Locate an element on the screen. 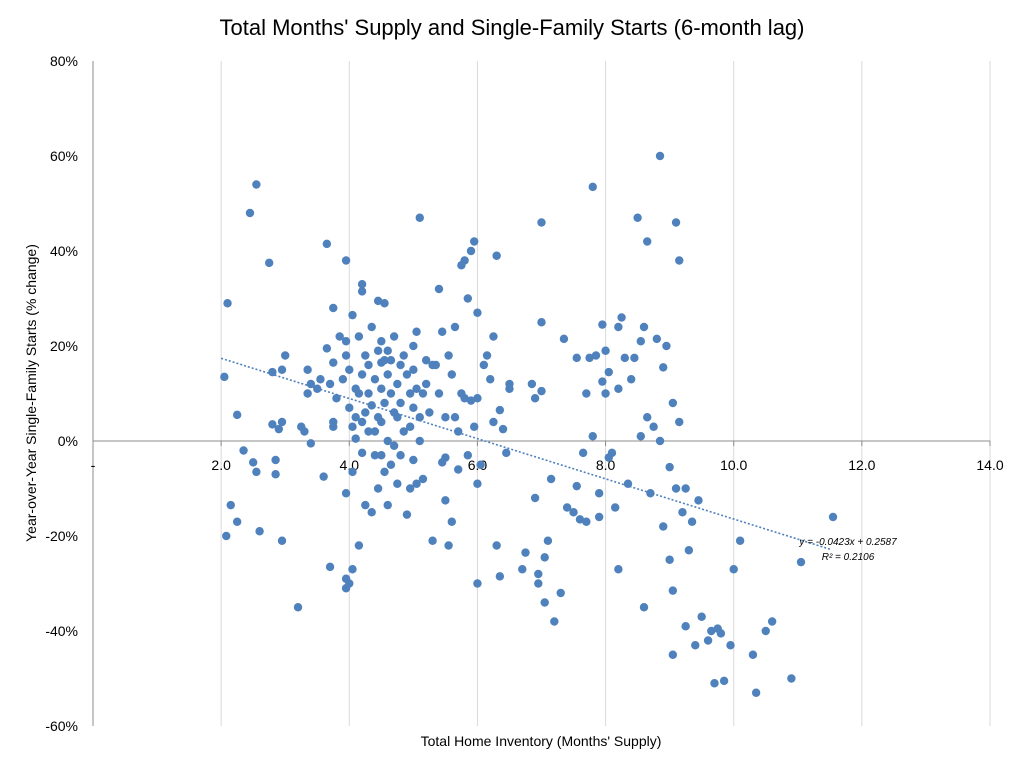 The image size is (1024, 768). y-tick-label: 20% is located at coordinates (64, 346).